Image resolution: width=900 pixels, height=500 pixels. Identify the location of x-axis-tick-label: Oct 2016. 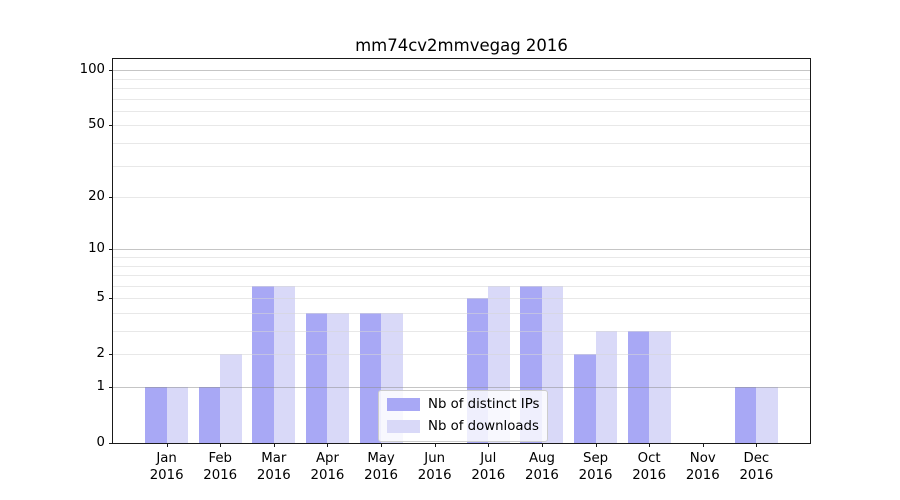
(649, 467).